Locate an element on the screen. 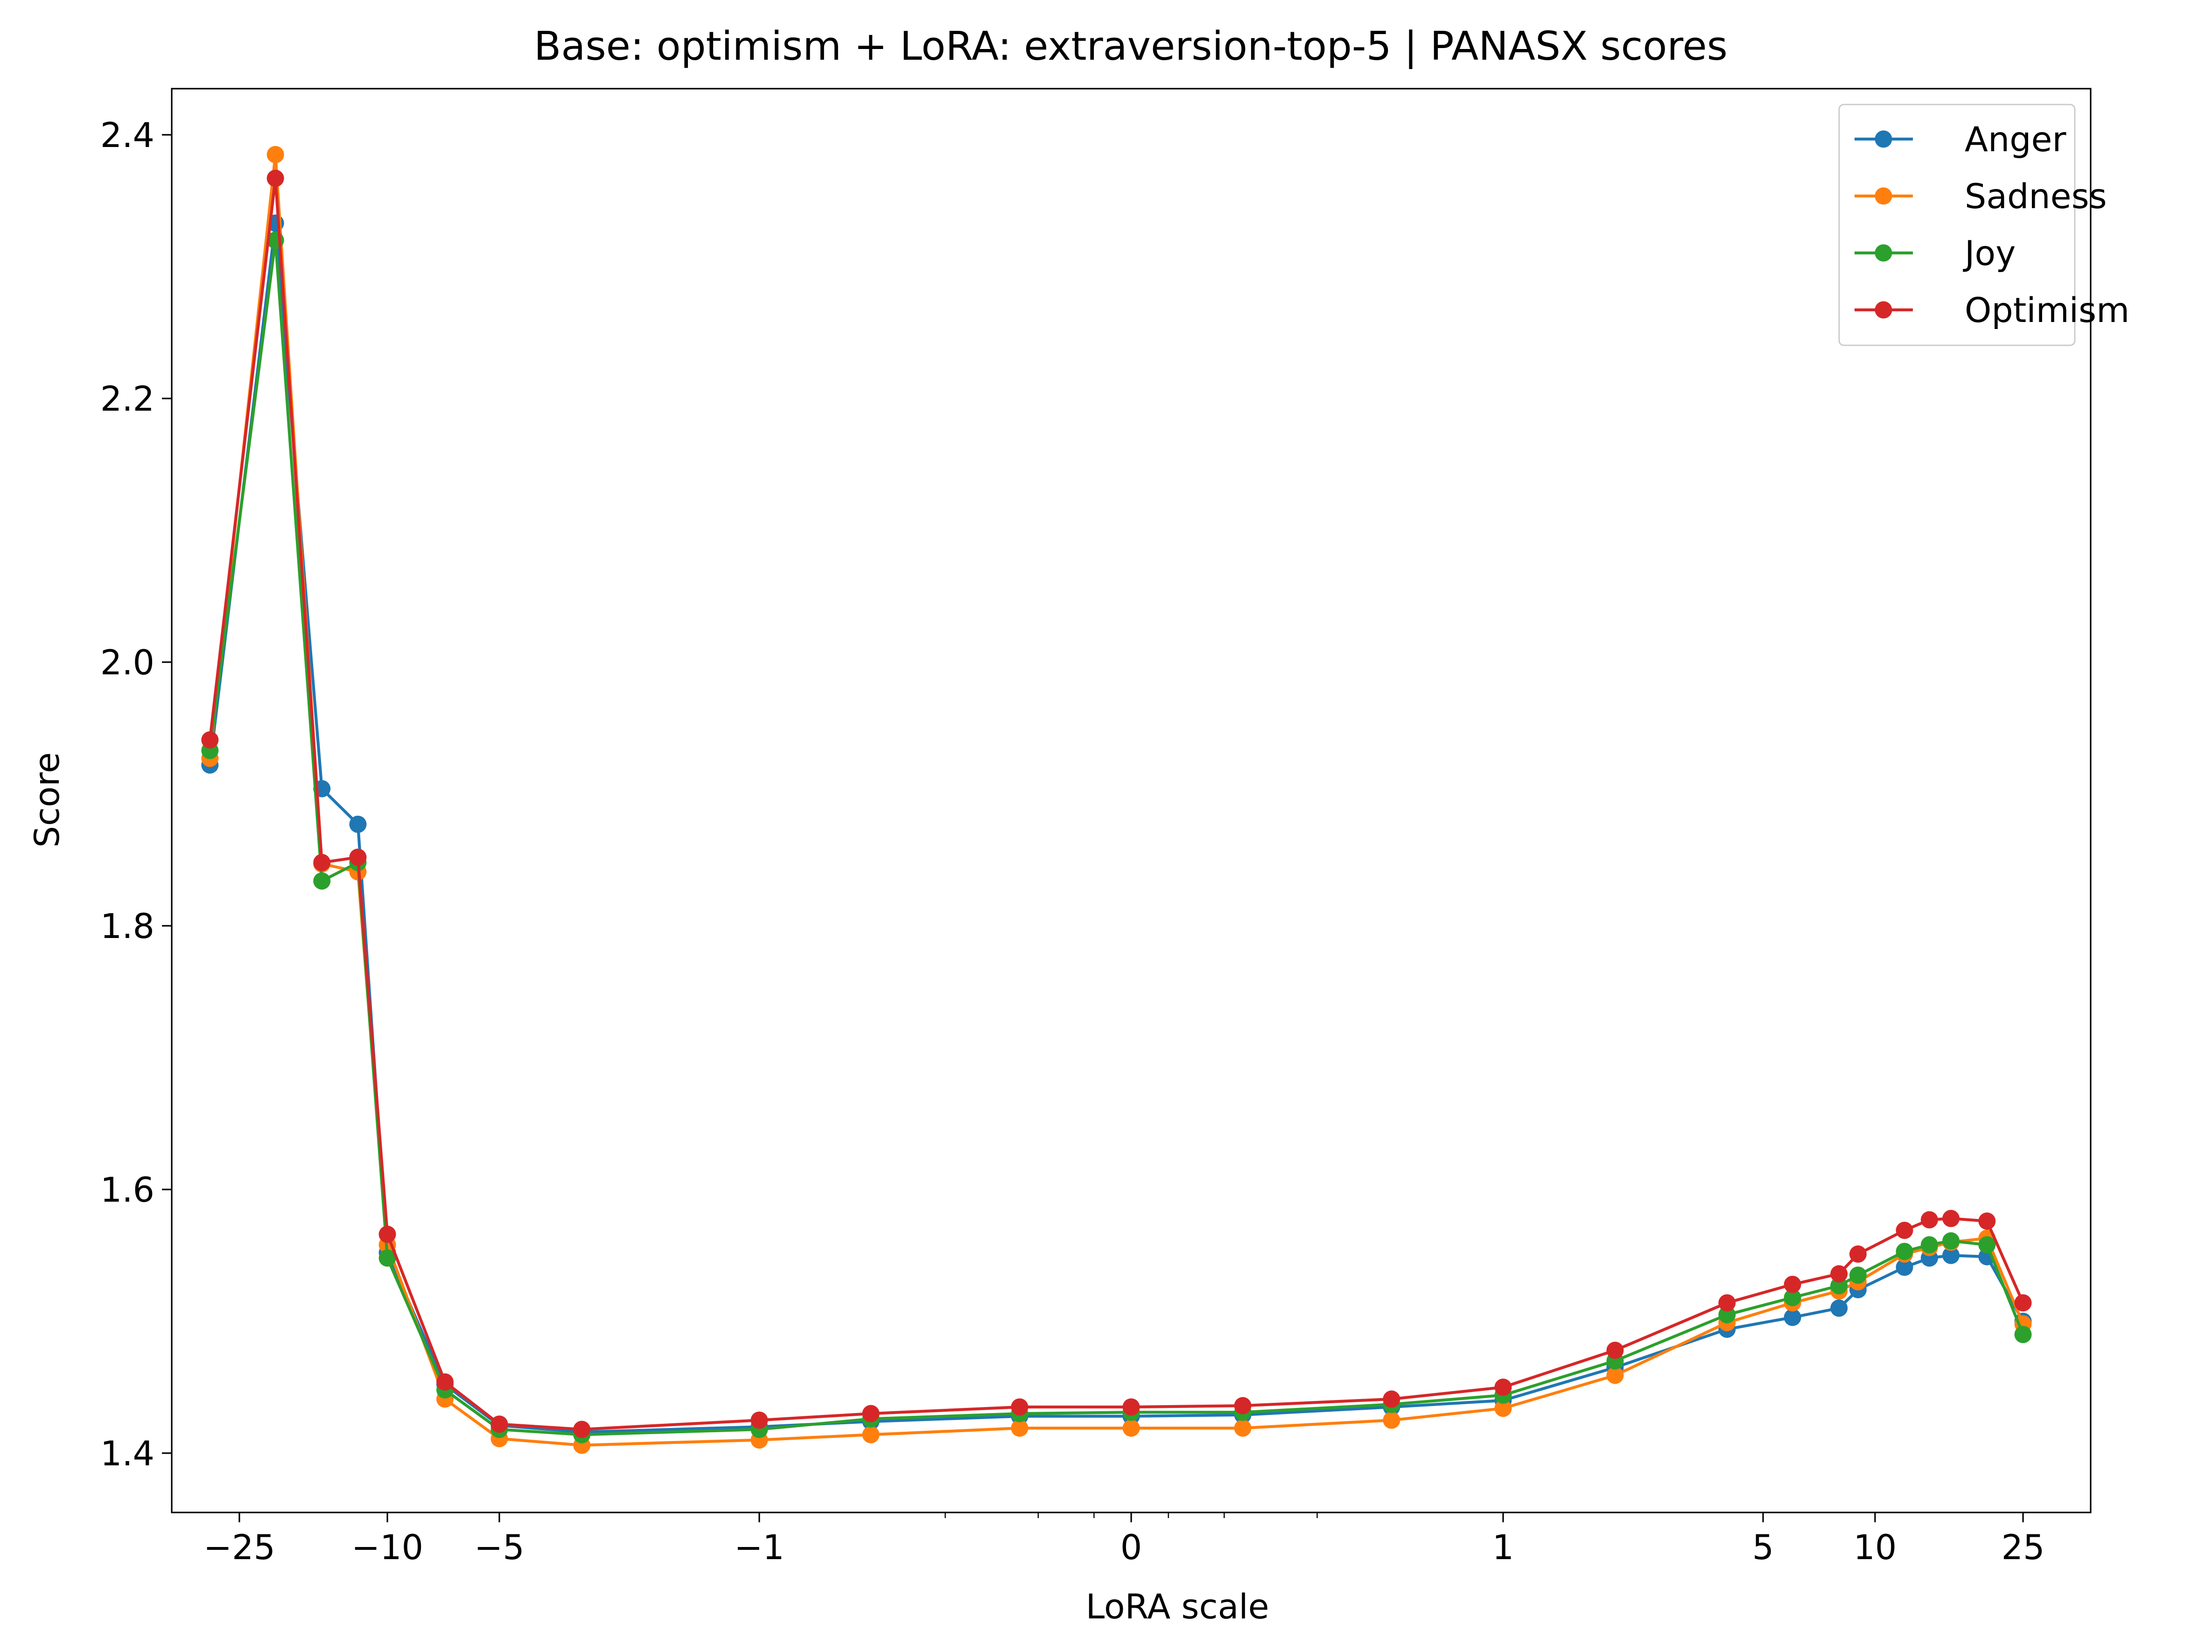 This screenshot has width=2212, height=1652. x-tick-label: 25 is located at coordinates (2023, 1548).